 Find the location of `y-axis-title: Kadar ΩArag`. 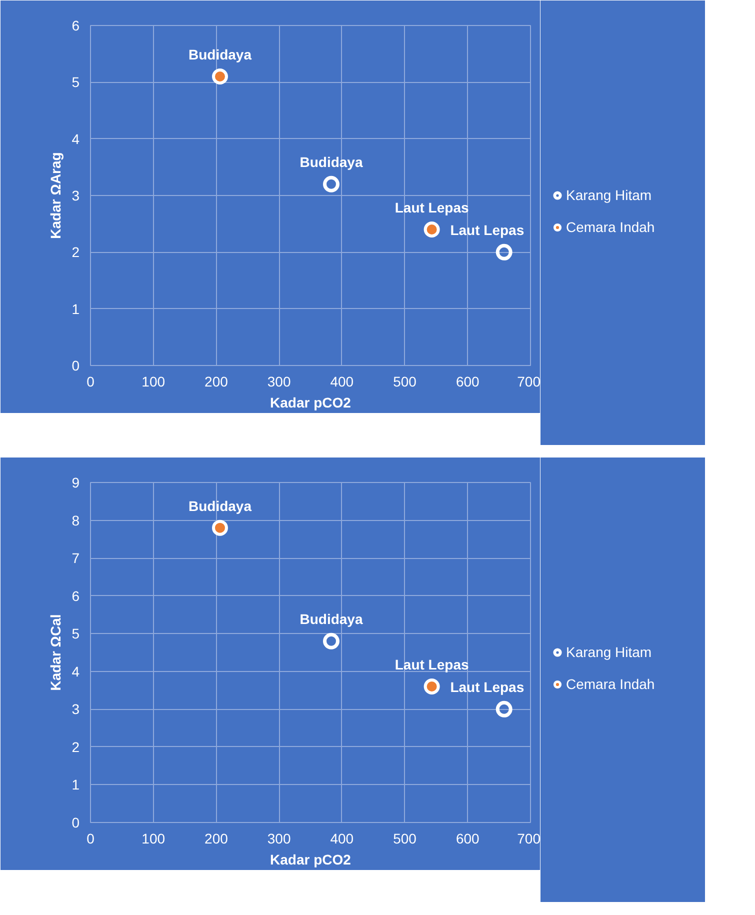

y-axis-title: Kadar ΩArag is located at coordinates (56, 195).